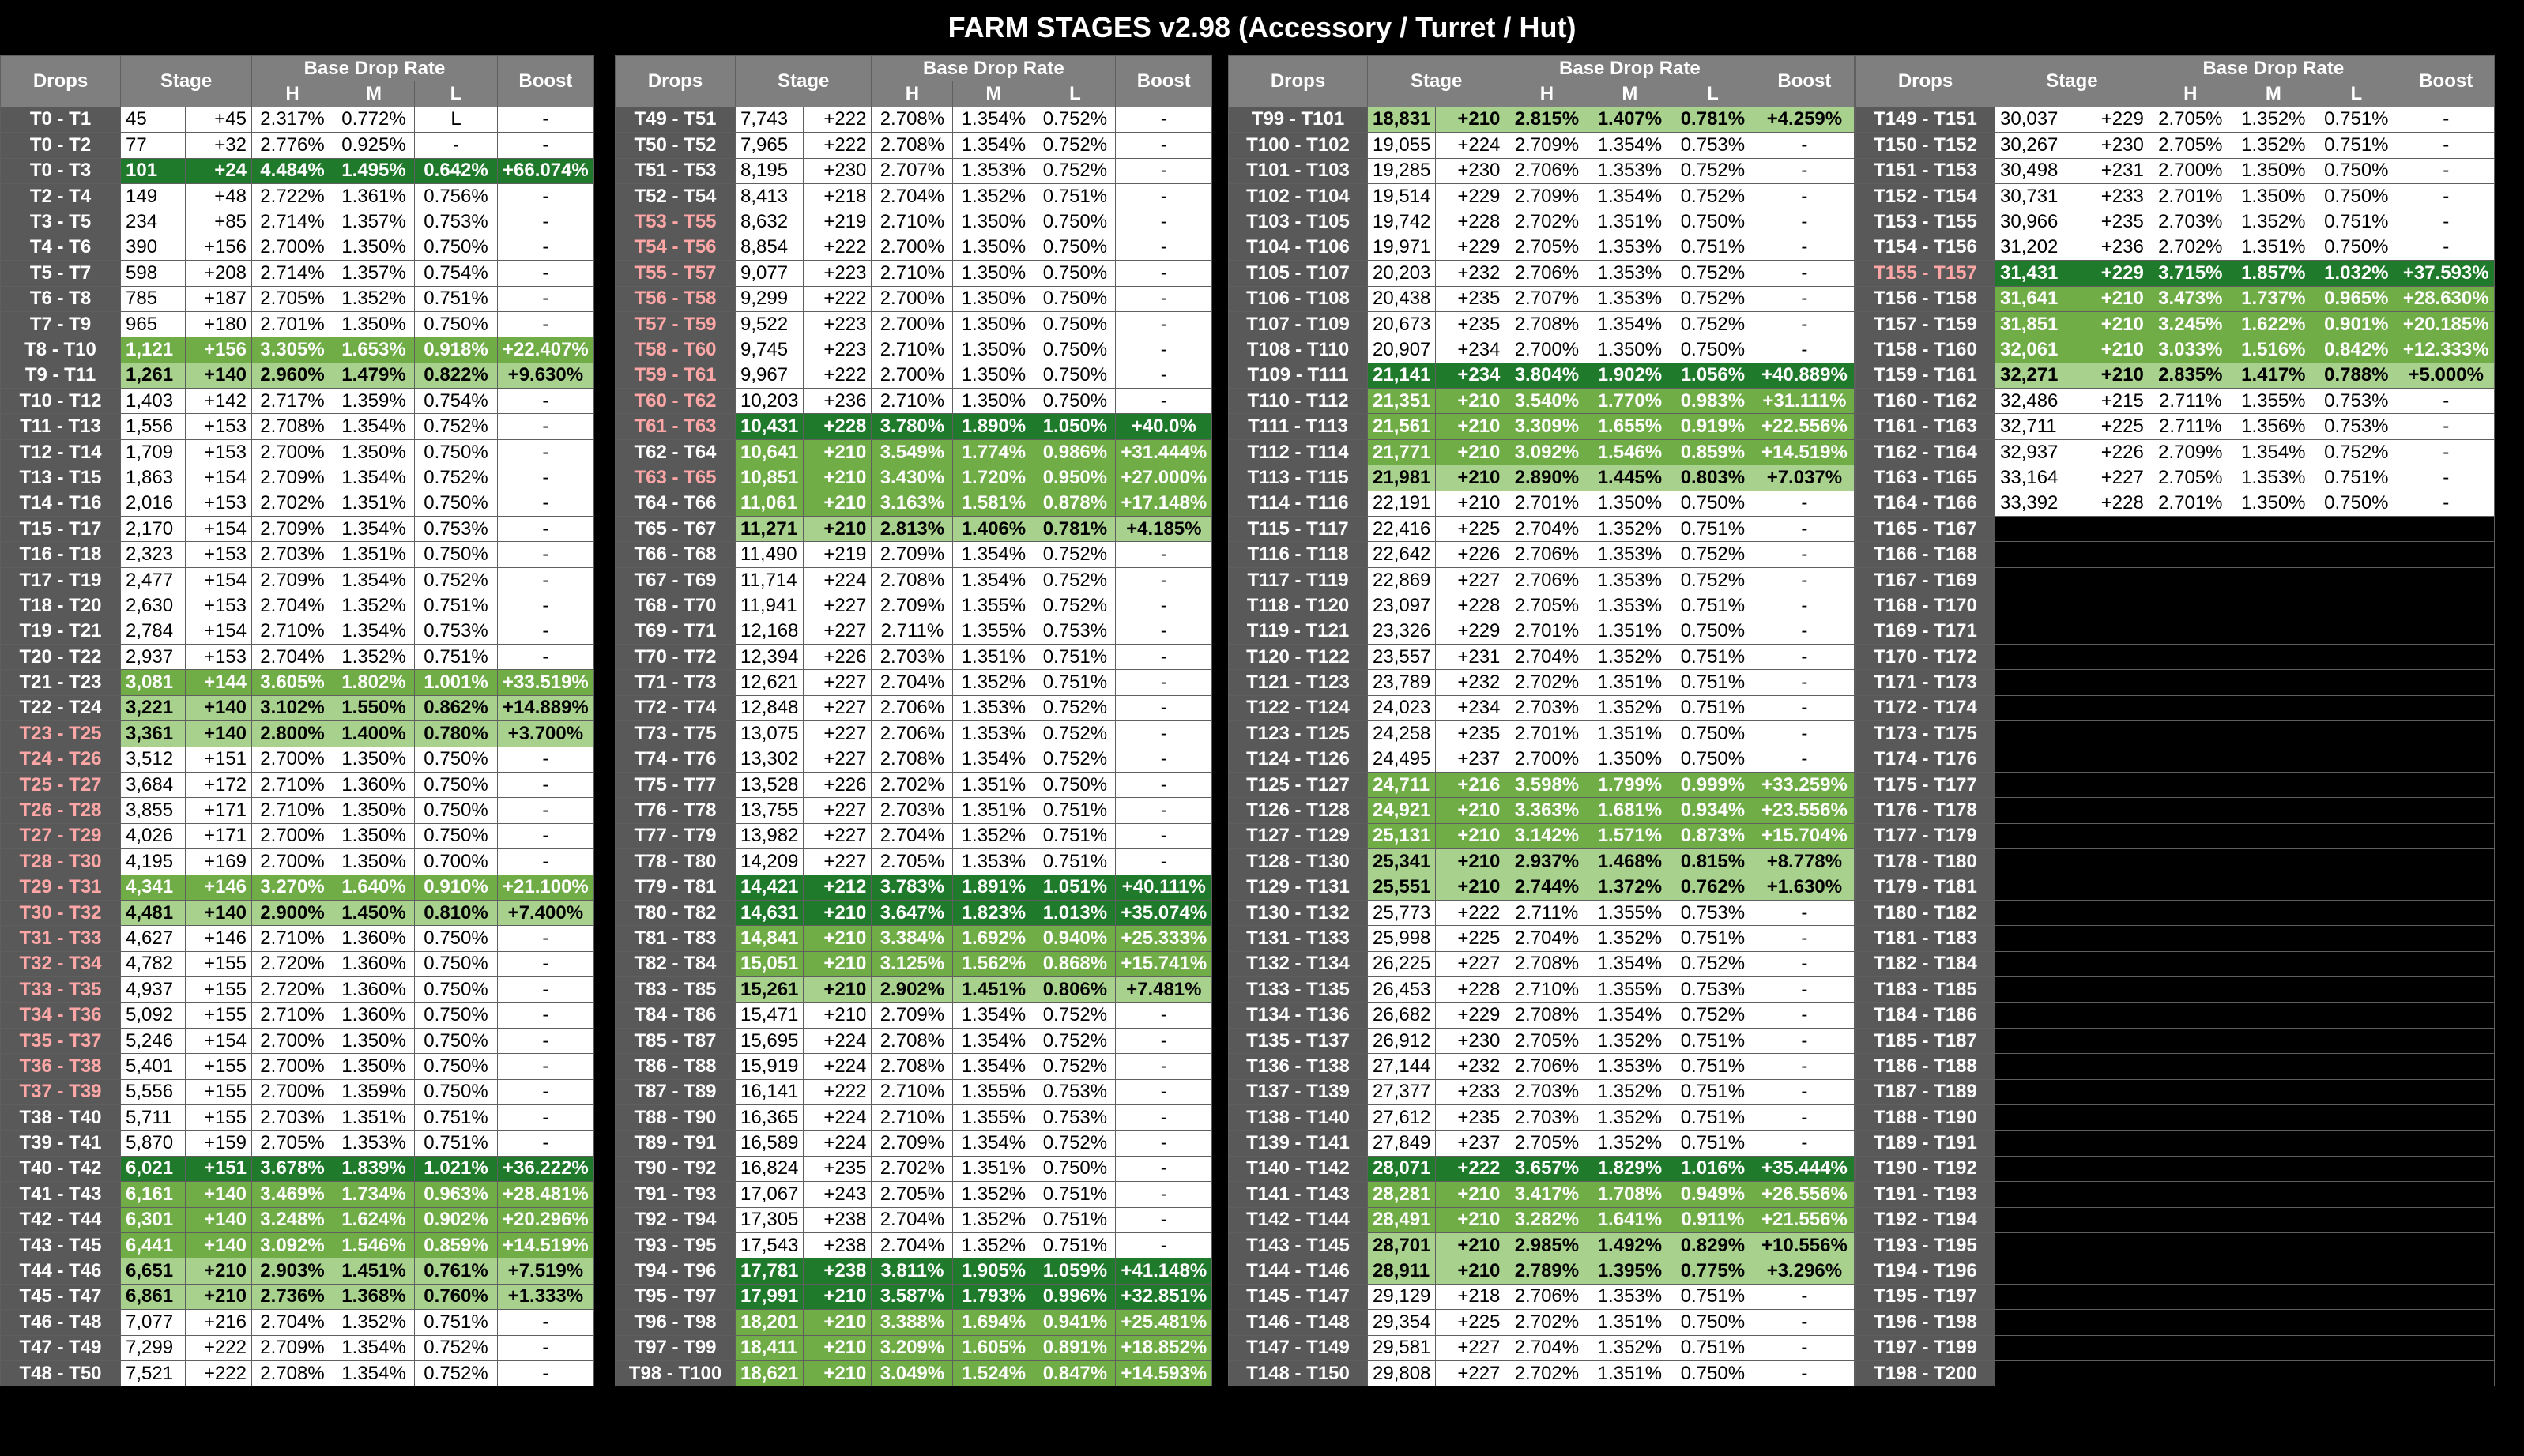 The image size is (2524, 1456). What do you see at coordinates (1713, 145) in the screenshot?
I see `rate-l-cell: 0.753%` at bounding box center [1713, 145].